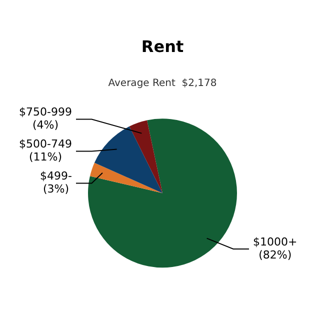 The image size is (325, 325). Describe the element at coordinates (56, 189) in the screenshot. I see `data-label: (3%)` at that location.